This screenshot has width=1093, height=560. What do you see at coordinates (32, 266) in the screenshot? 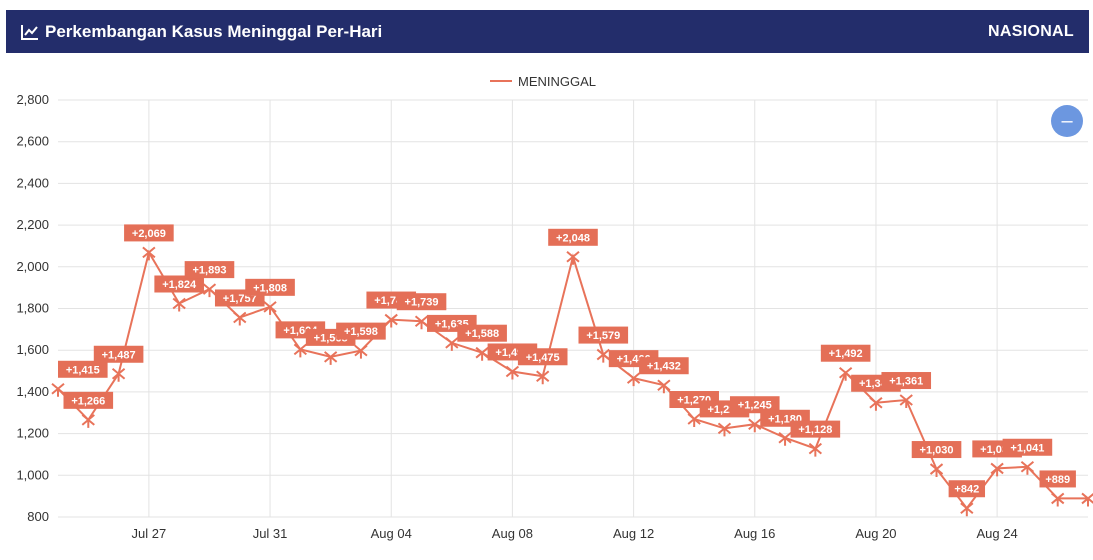
I see `y-tick-label: 2,000` at bounding box center [32, 266].